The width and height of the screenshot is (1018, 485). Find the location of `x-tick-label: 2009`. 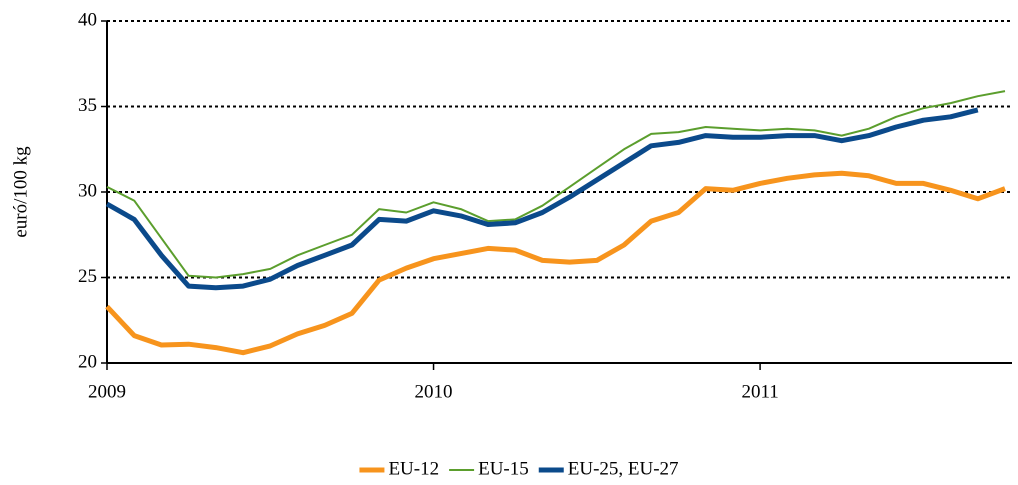

x-tick-label: 2009 is located at coordinates (107, 391).